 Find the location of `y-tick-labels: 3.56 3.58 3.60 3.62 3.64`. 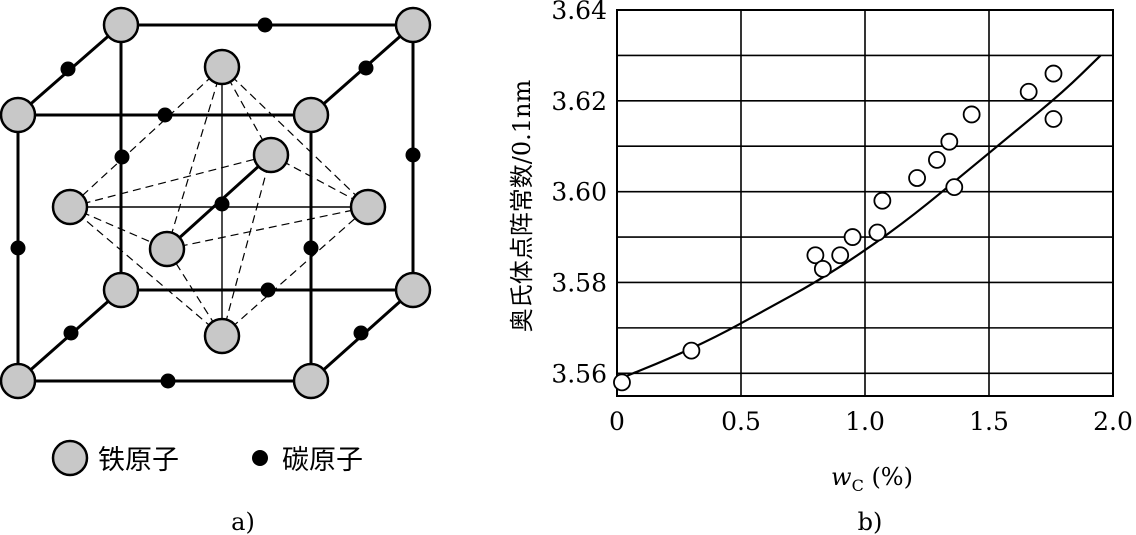

y-tick-labels: 3.56 3.58 3.60 3.62 3.64 is located at coordinates (579, 194).